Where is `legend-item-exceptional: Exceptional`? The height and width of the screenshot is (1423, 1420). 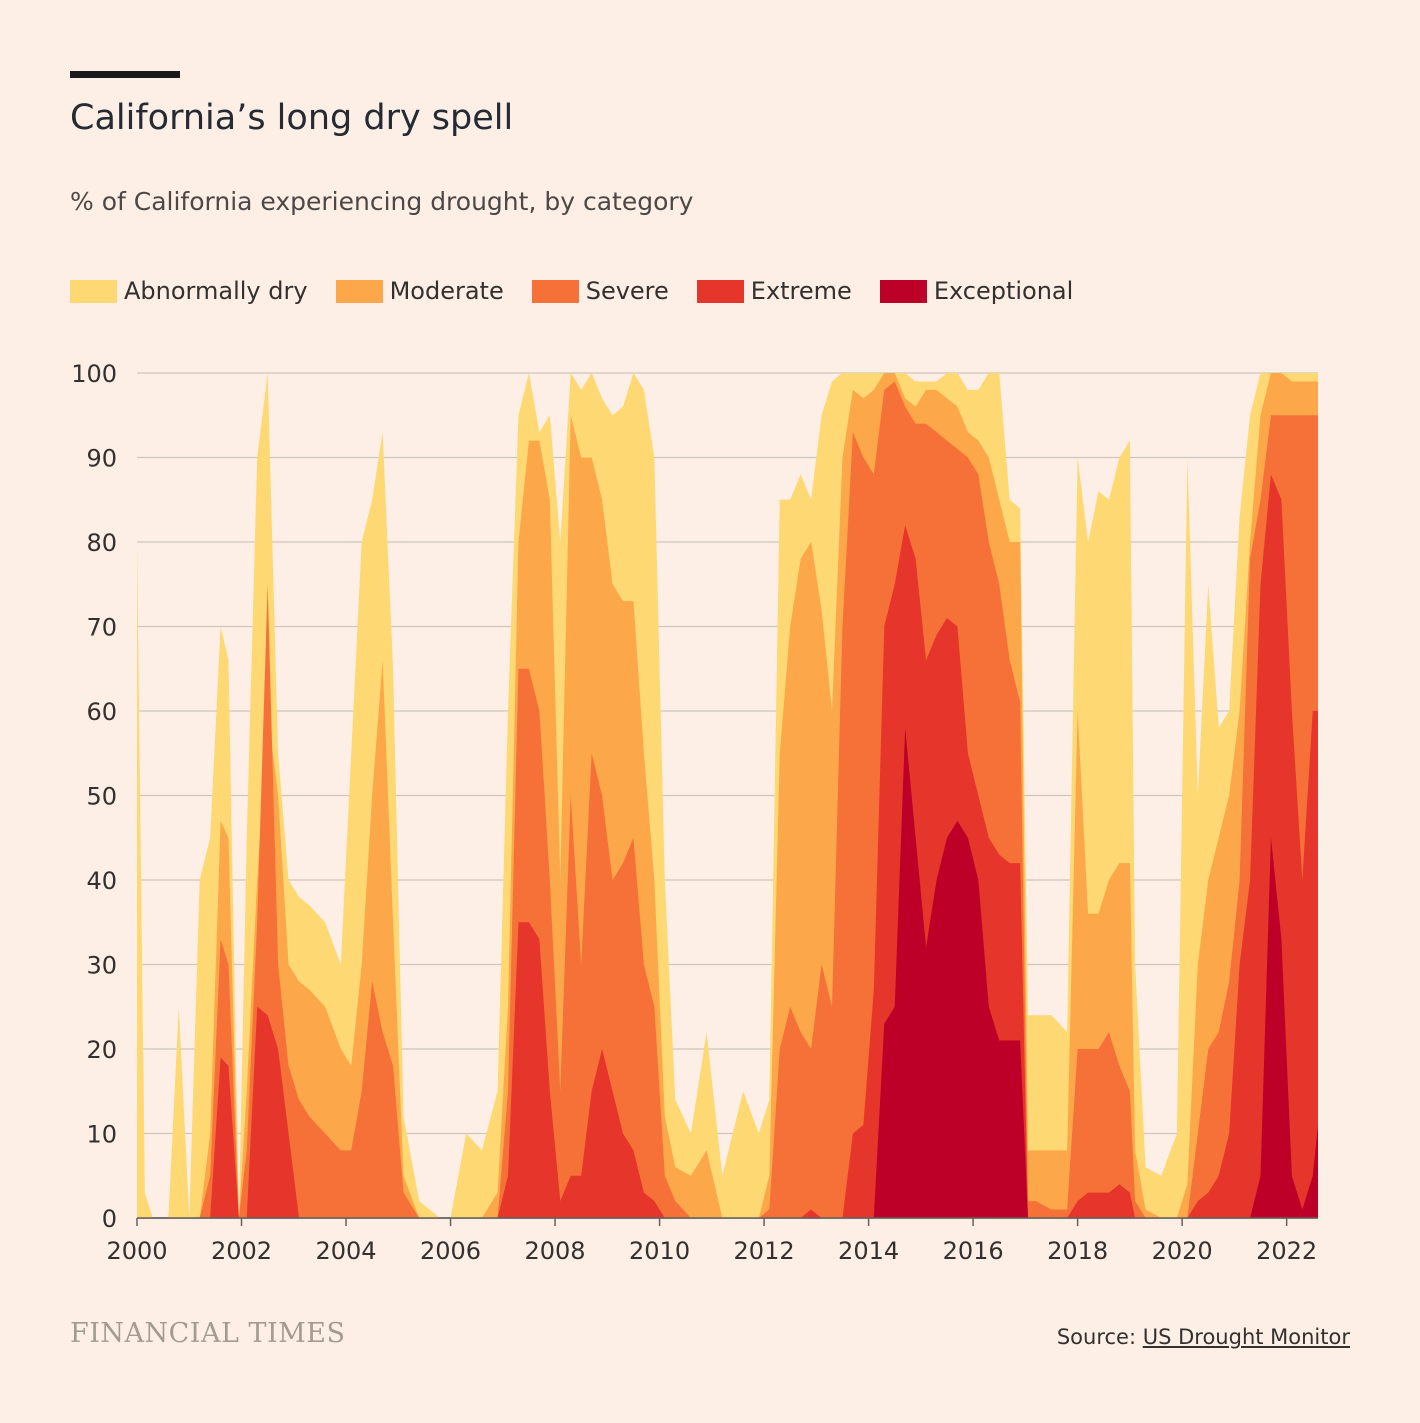 legend-item-exceptional: Exceptional is located at coordinates (976, 291).